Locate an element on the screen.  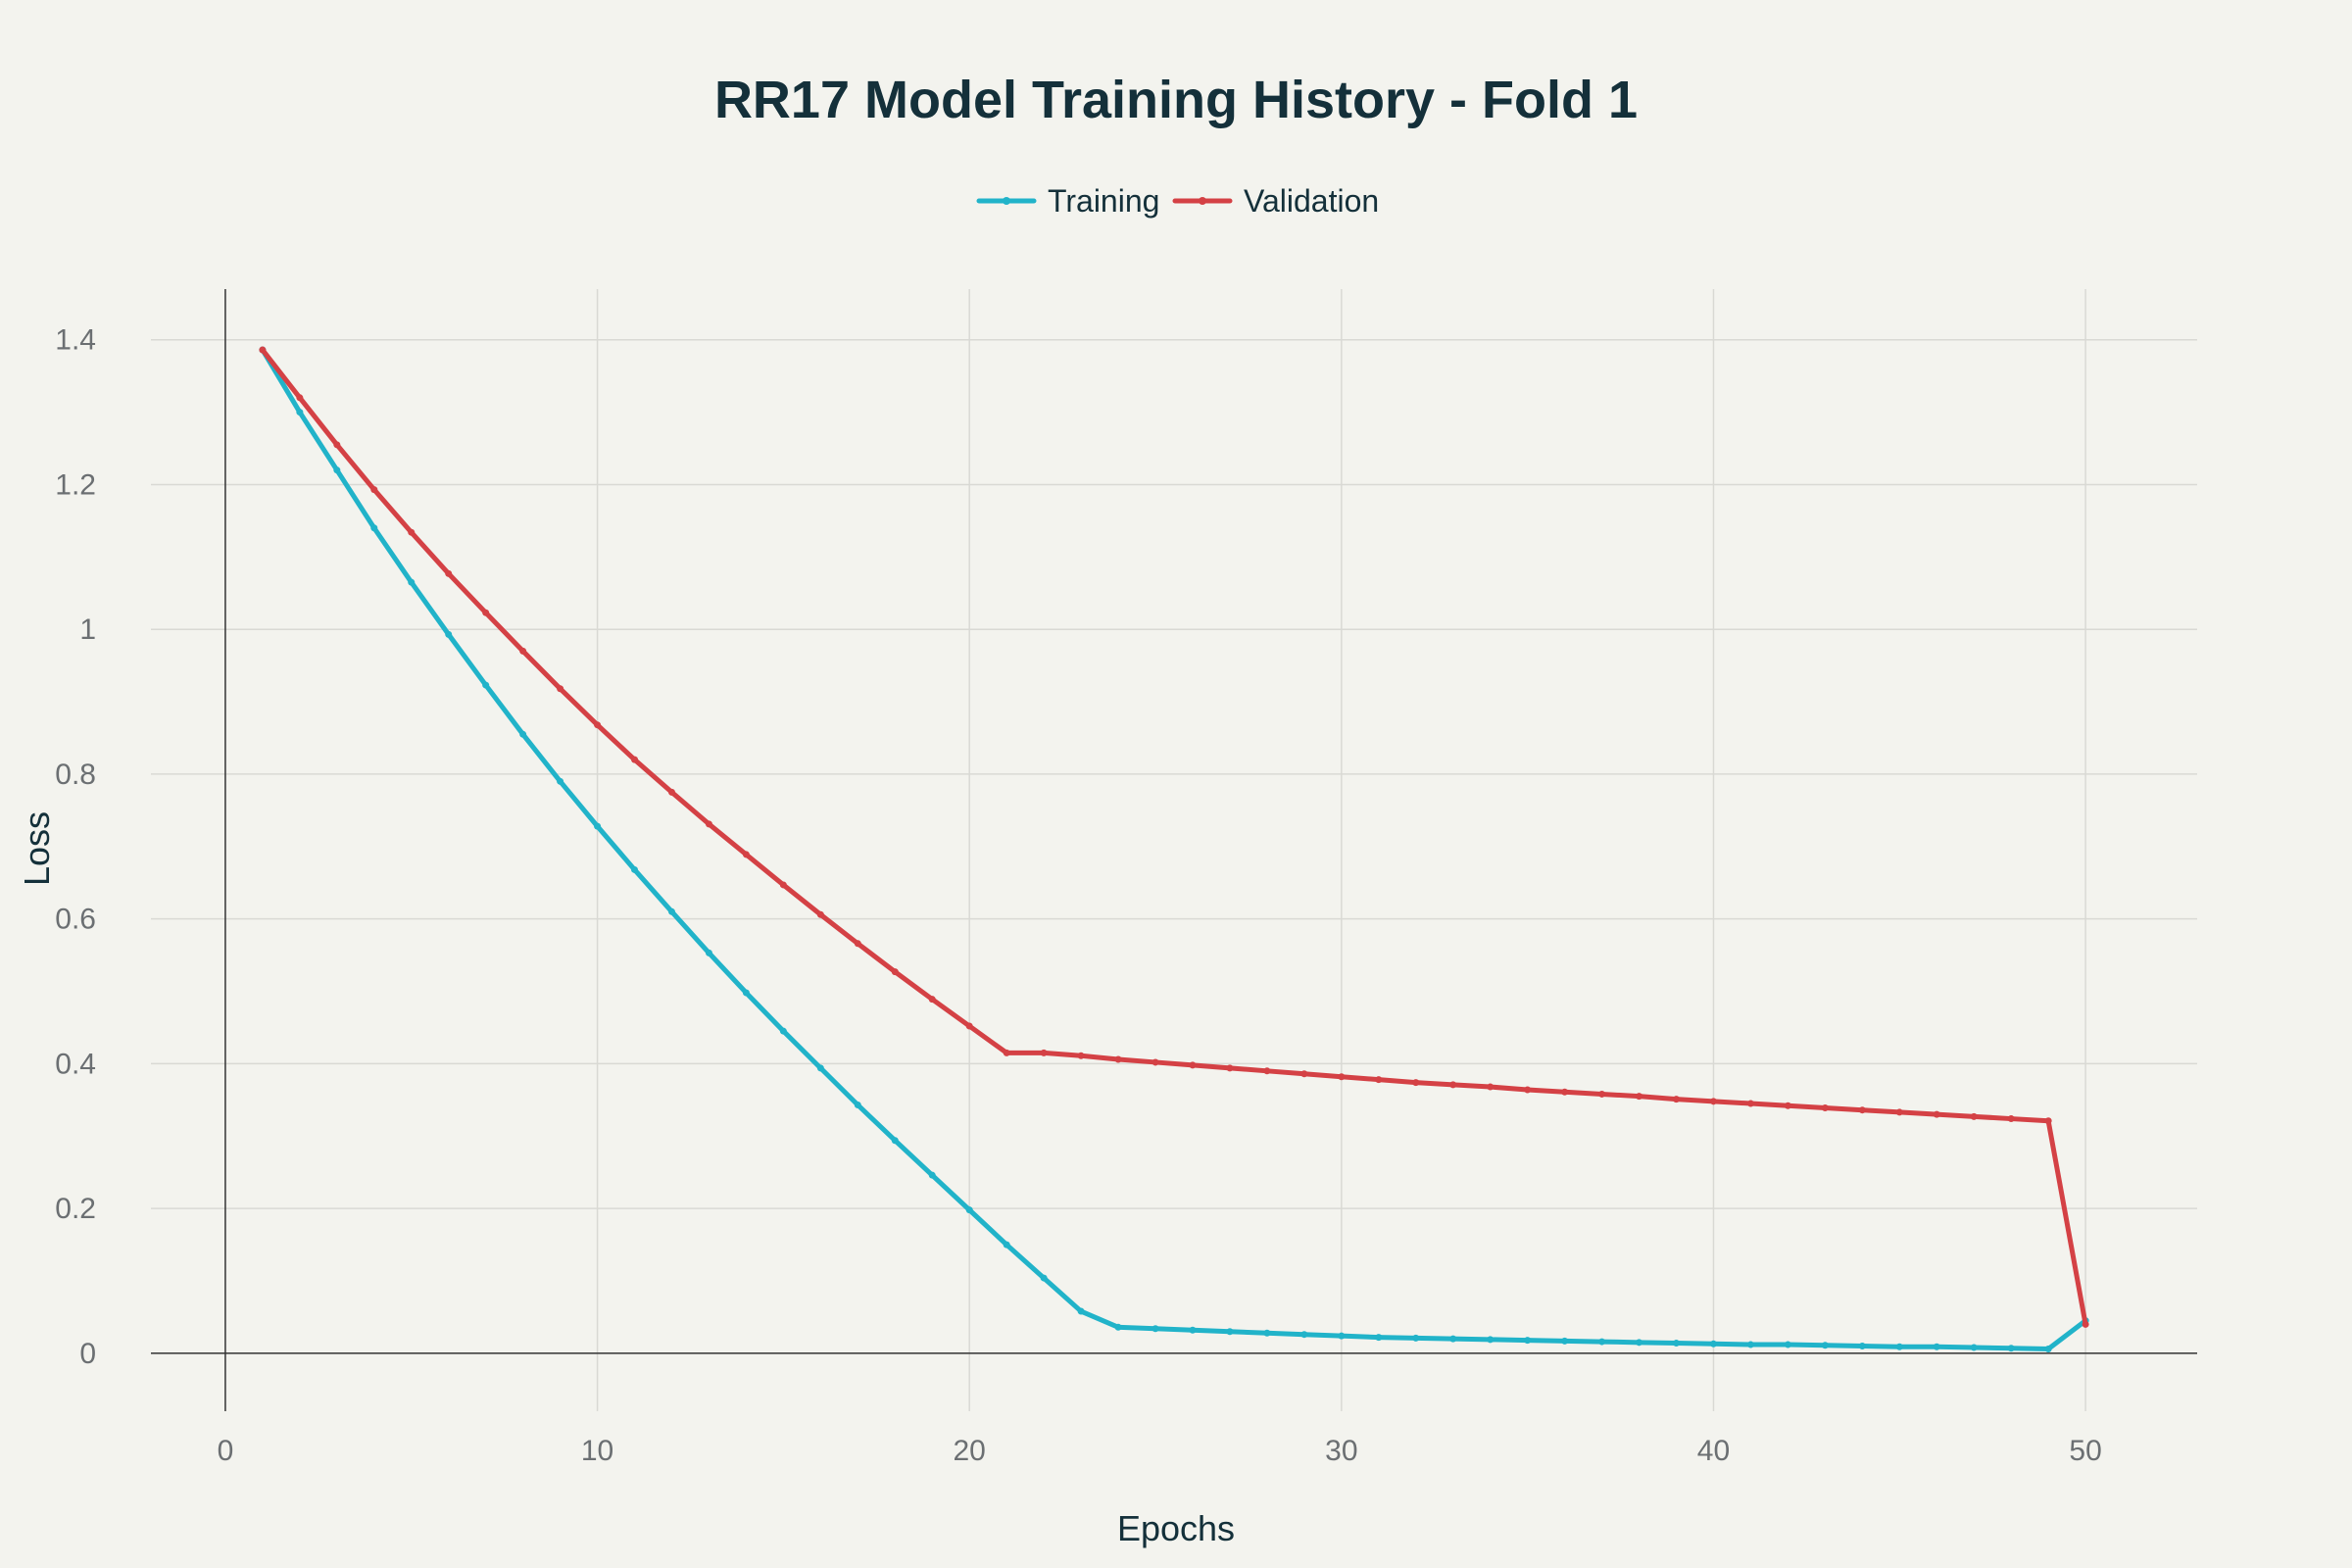
legend: Training Validation is located at coordinates (1177, 201).